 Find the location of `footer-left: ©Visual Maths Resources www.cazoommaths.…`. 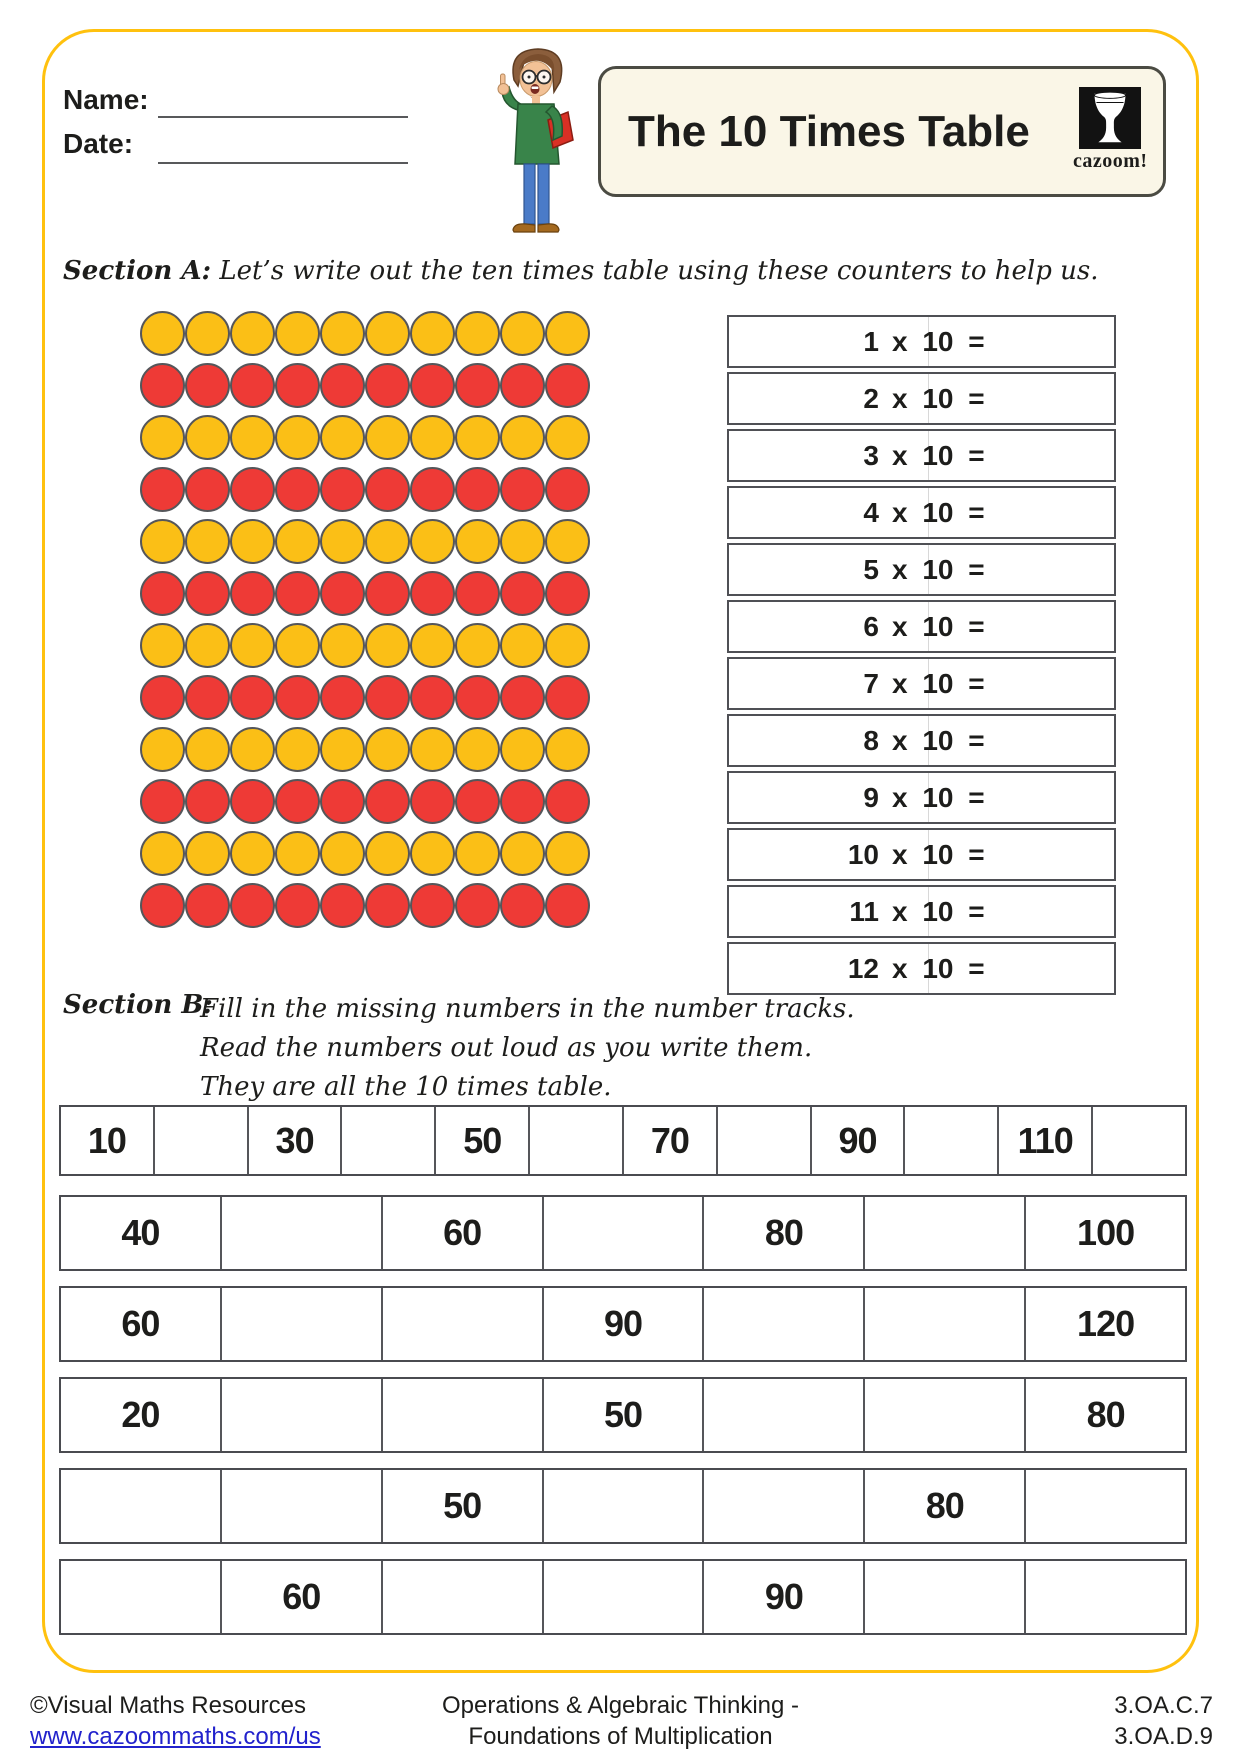

footer-left: ©Visual Maths Resources www.cazoommaths.… is located at coordinates (175, 1721).